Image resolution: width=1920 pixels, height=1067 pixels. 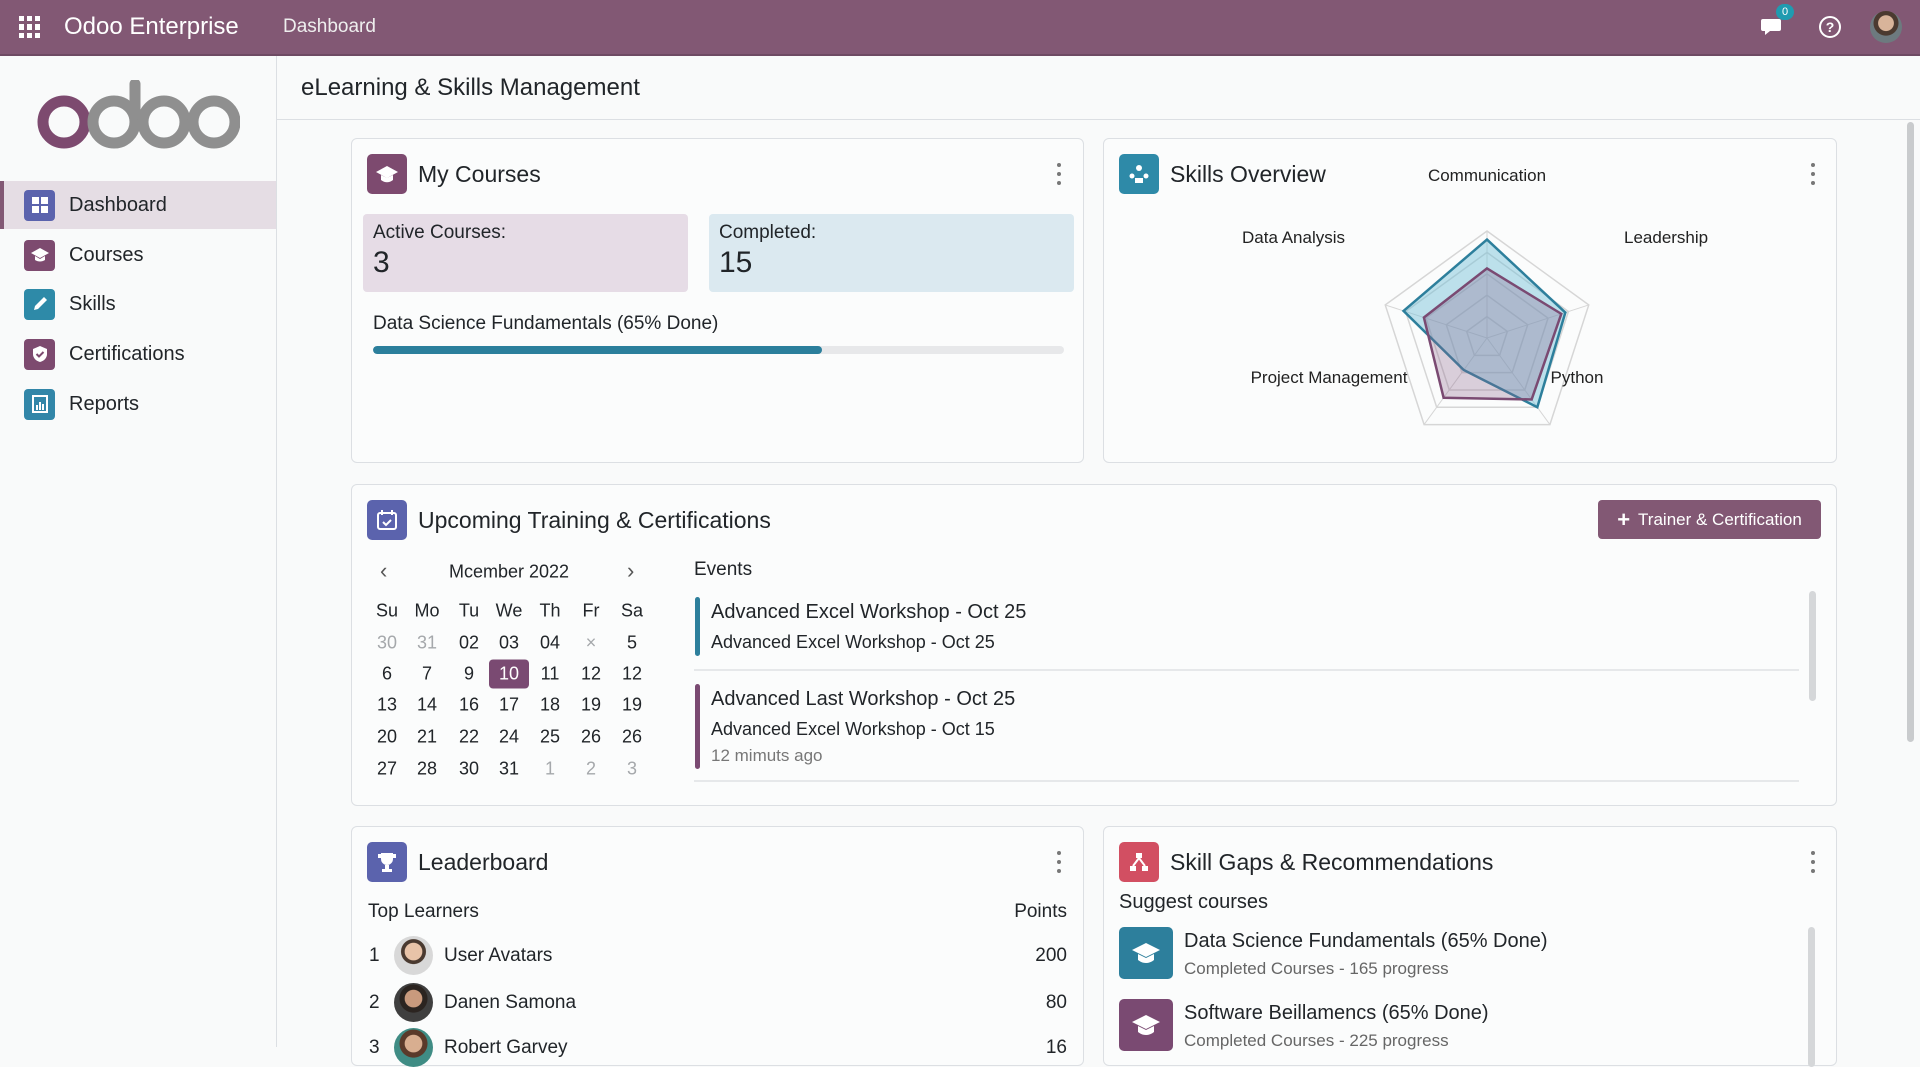 What do you see at coordinates (427, 704) in the screenshot?
I see `calendar-day: 14` at bounding box center [427, 704].